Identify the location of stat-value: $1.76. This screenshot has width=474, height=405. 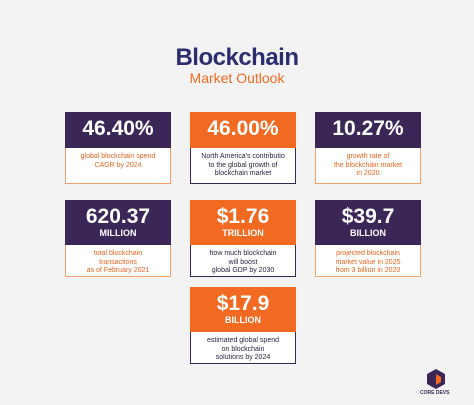
(243, 216).